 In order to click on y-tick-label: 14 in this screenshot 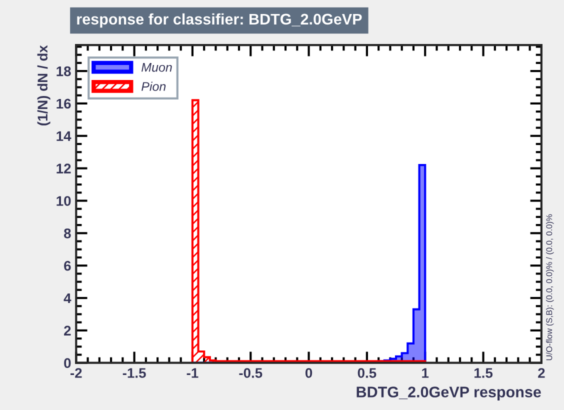, I will do `click(64, 136)`.